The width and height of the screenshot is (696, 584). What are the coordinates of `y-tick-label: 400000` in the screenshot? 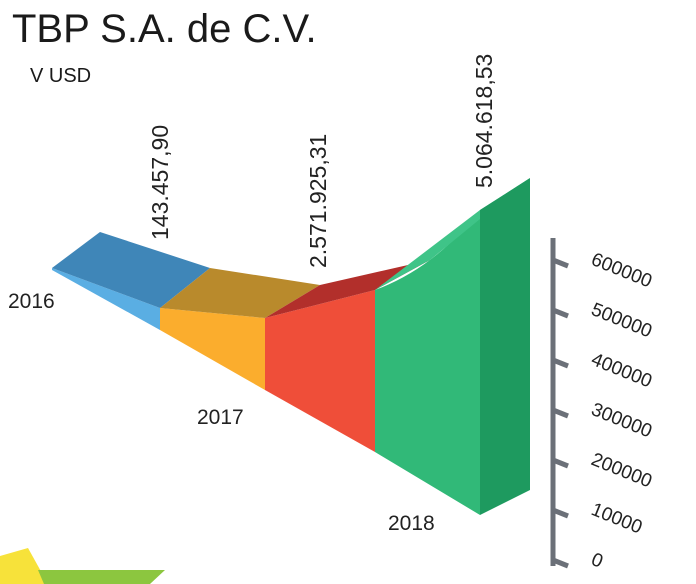 It's located at (621, 370).